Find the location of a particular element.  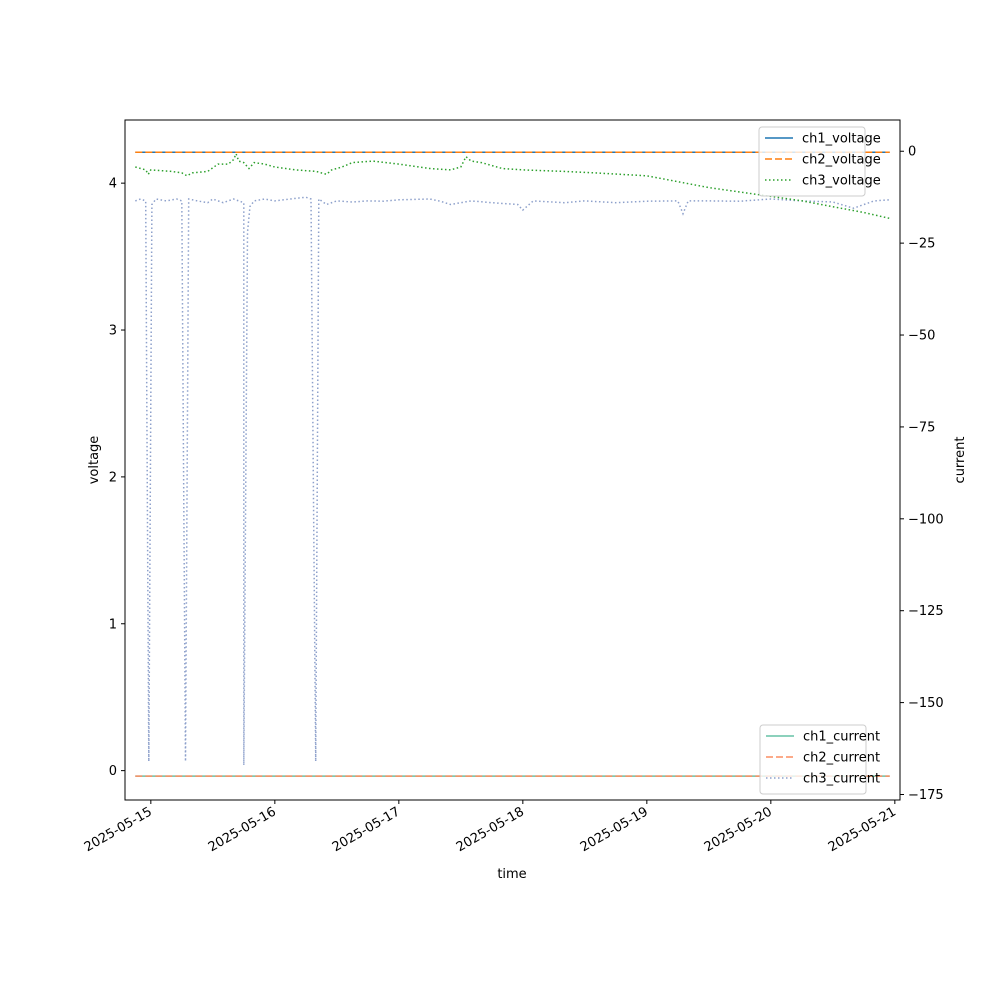

y-tick-label-right: −100 is located at coordinates (926, 519).